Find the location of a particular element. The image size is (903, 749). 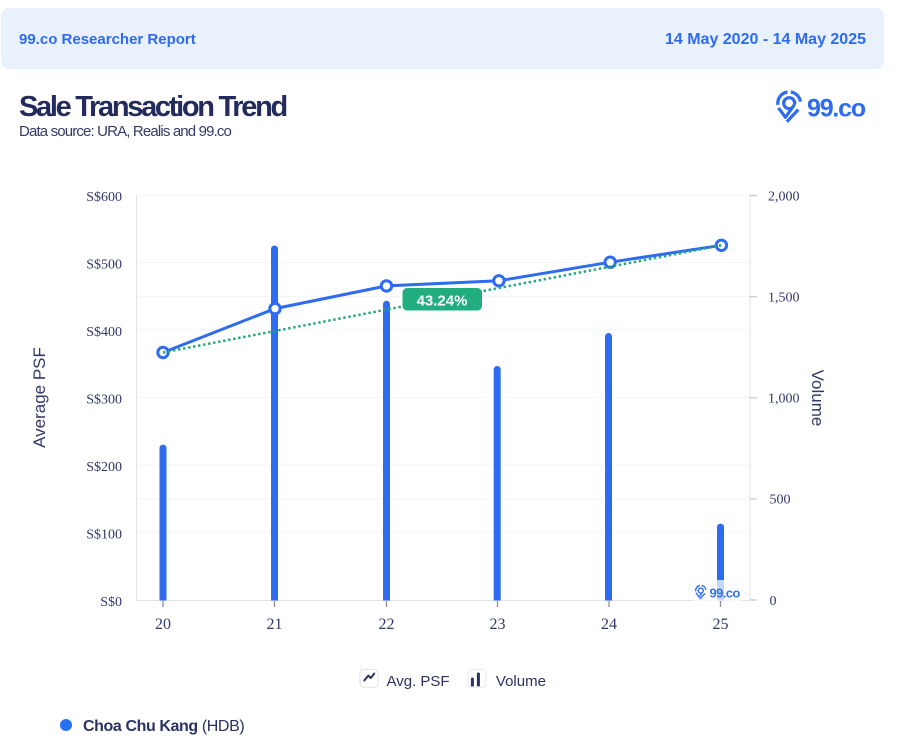

svg-text: S$200 is located at coordinates (104, 467).